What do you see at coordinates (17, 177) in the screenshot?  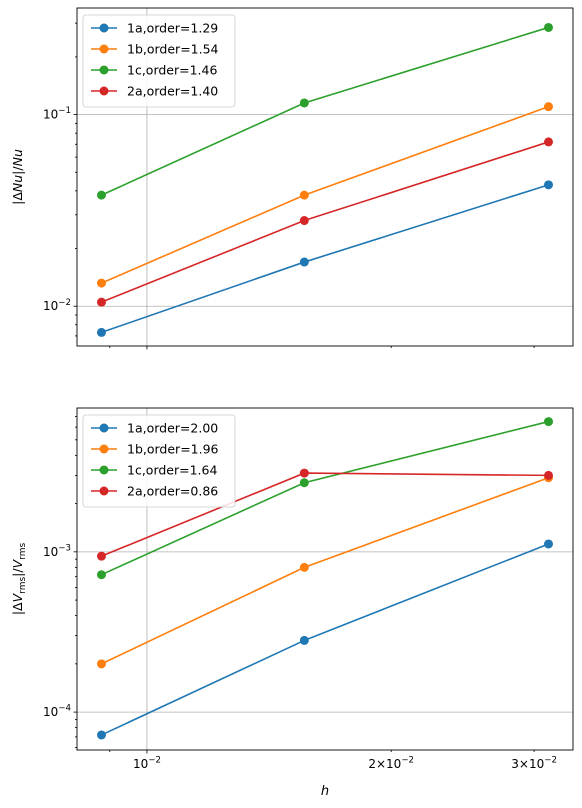 I see `y-axis-label: |ΔNu|/Nu` at bounding box center [17, 177].